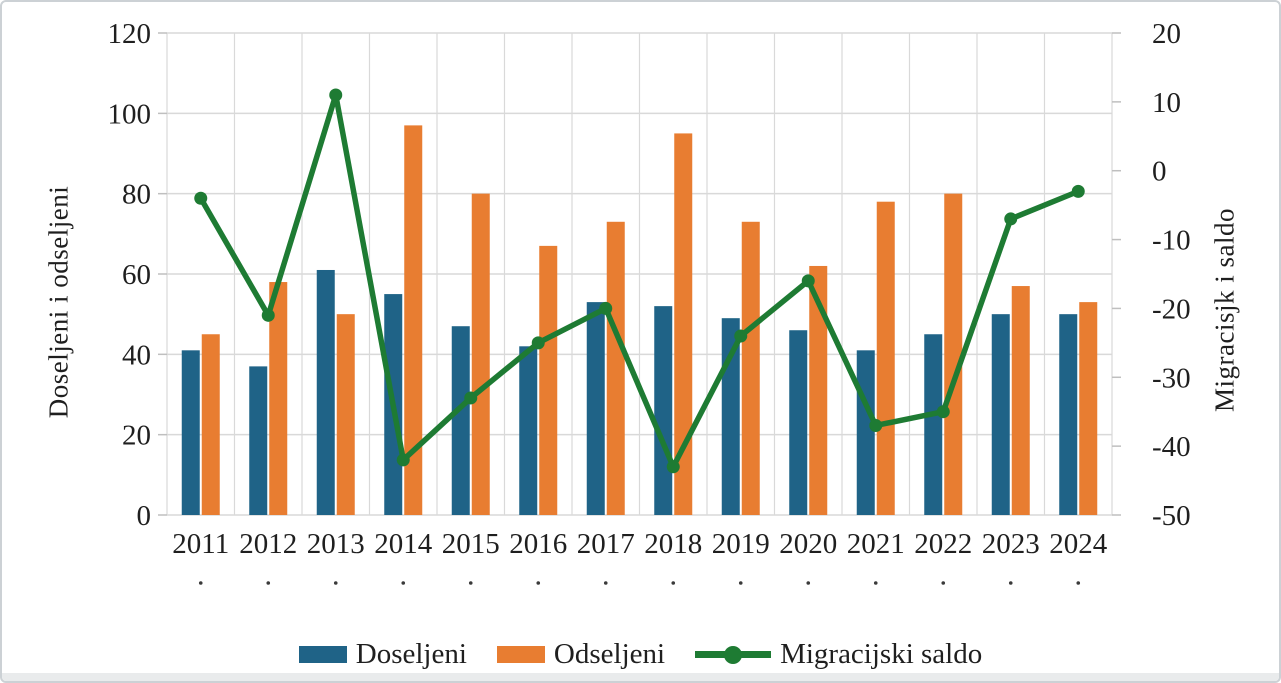 This screenshot has height=683, width=1281. I want to click on bar-doseljeni-2017, so click(595, 408).